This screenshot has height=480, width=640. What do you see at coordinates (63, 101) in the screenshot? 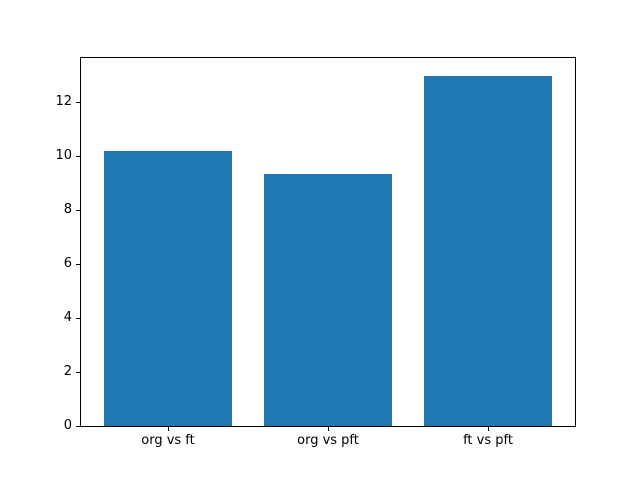
I see `y-tick-label: 12` at bounding box center [63, 101].